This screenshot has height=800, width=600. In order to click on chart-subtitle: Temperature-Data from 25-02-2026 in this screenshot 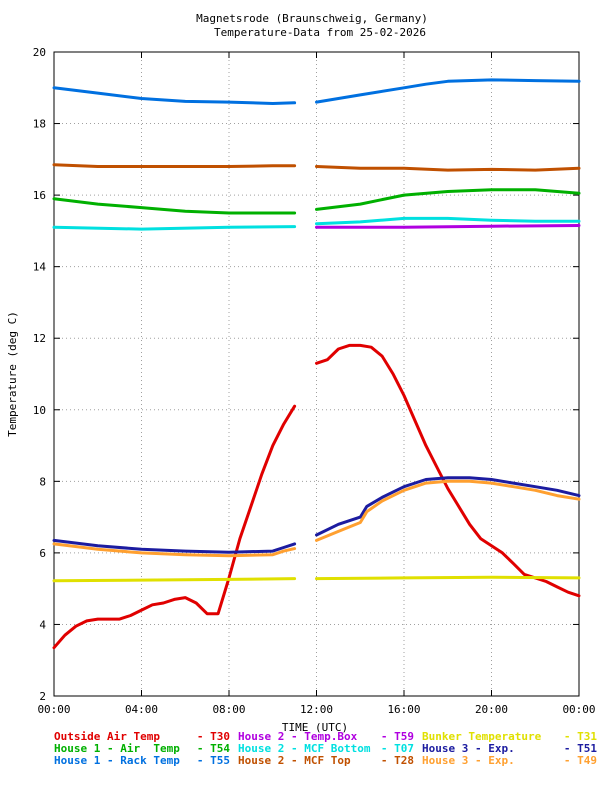, I will do `click(320, 32)`.